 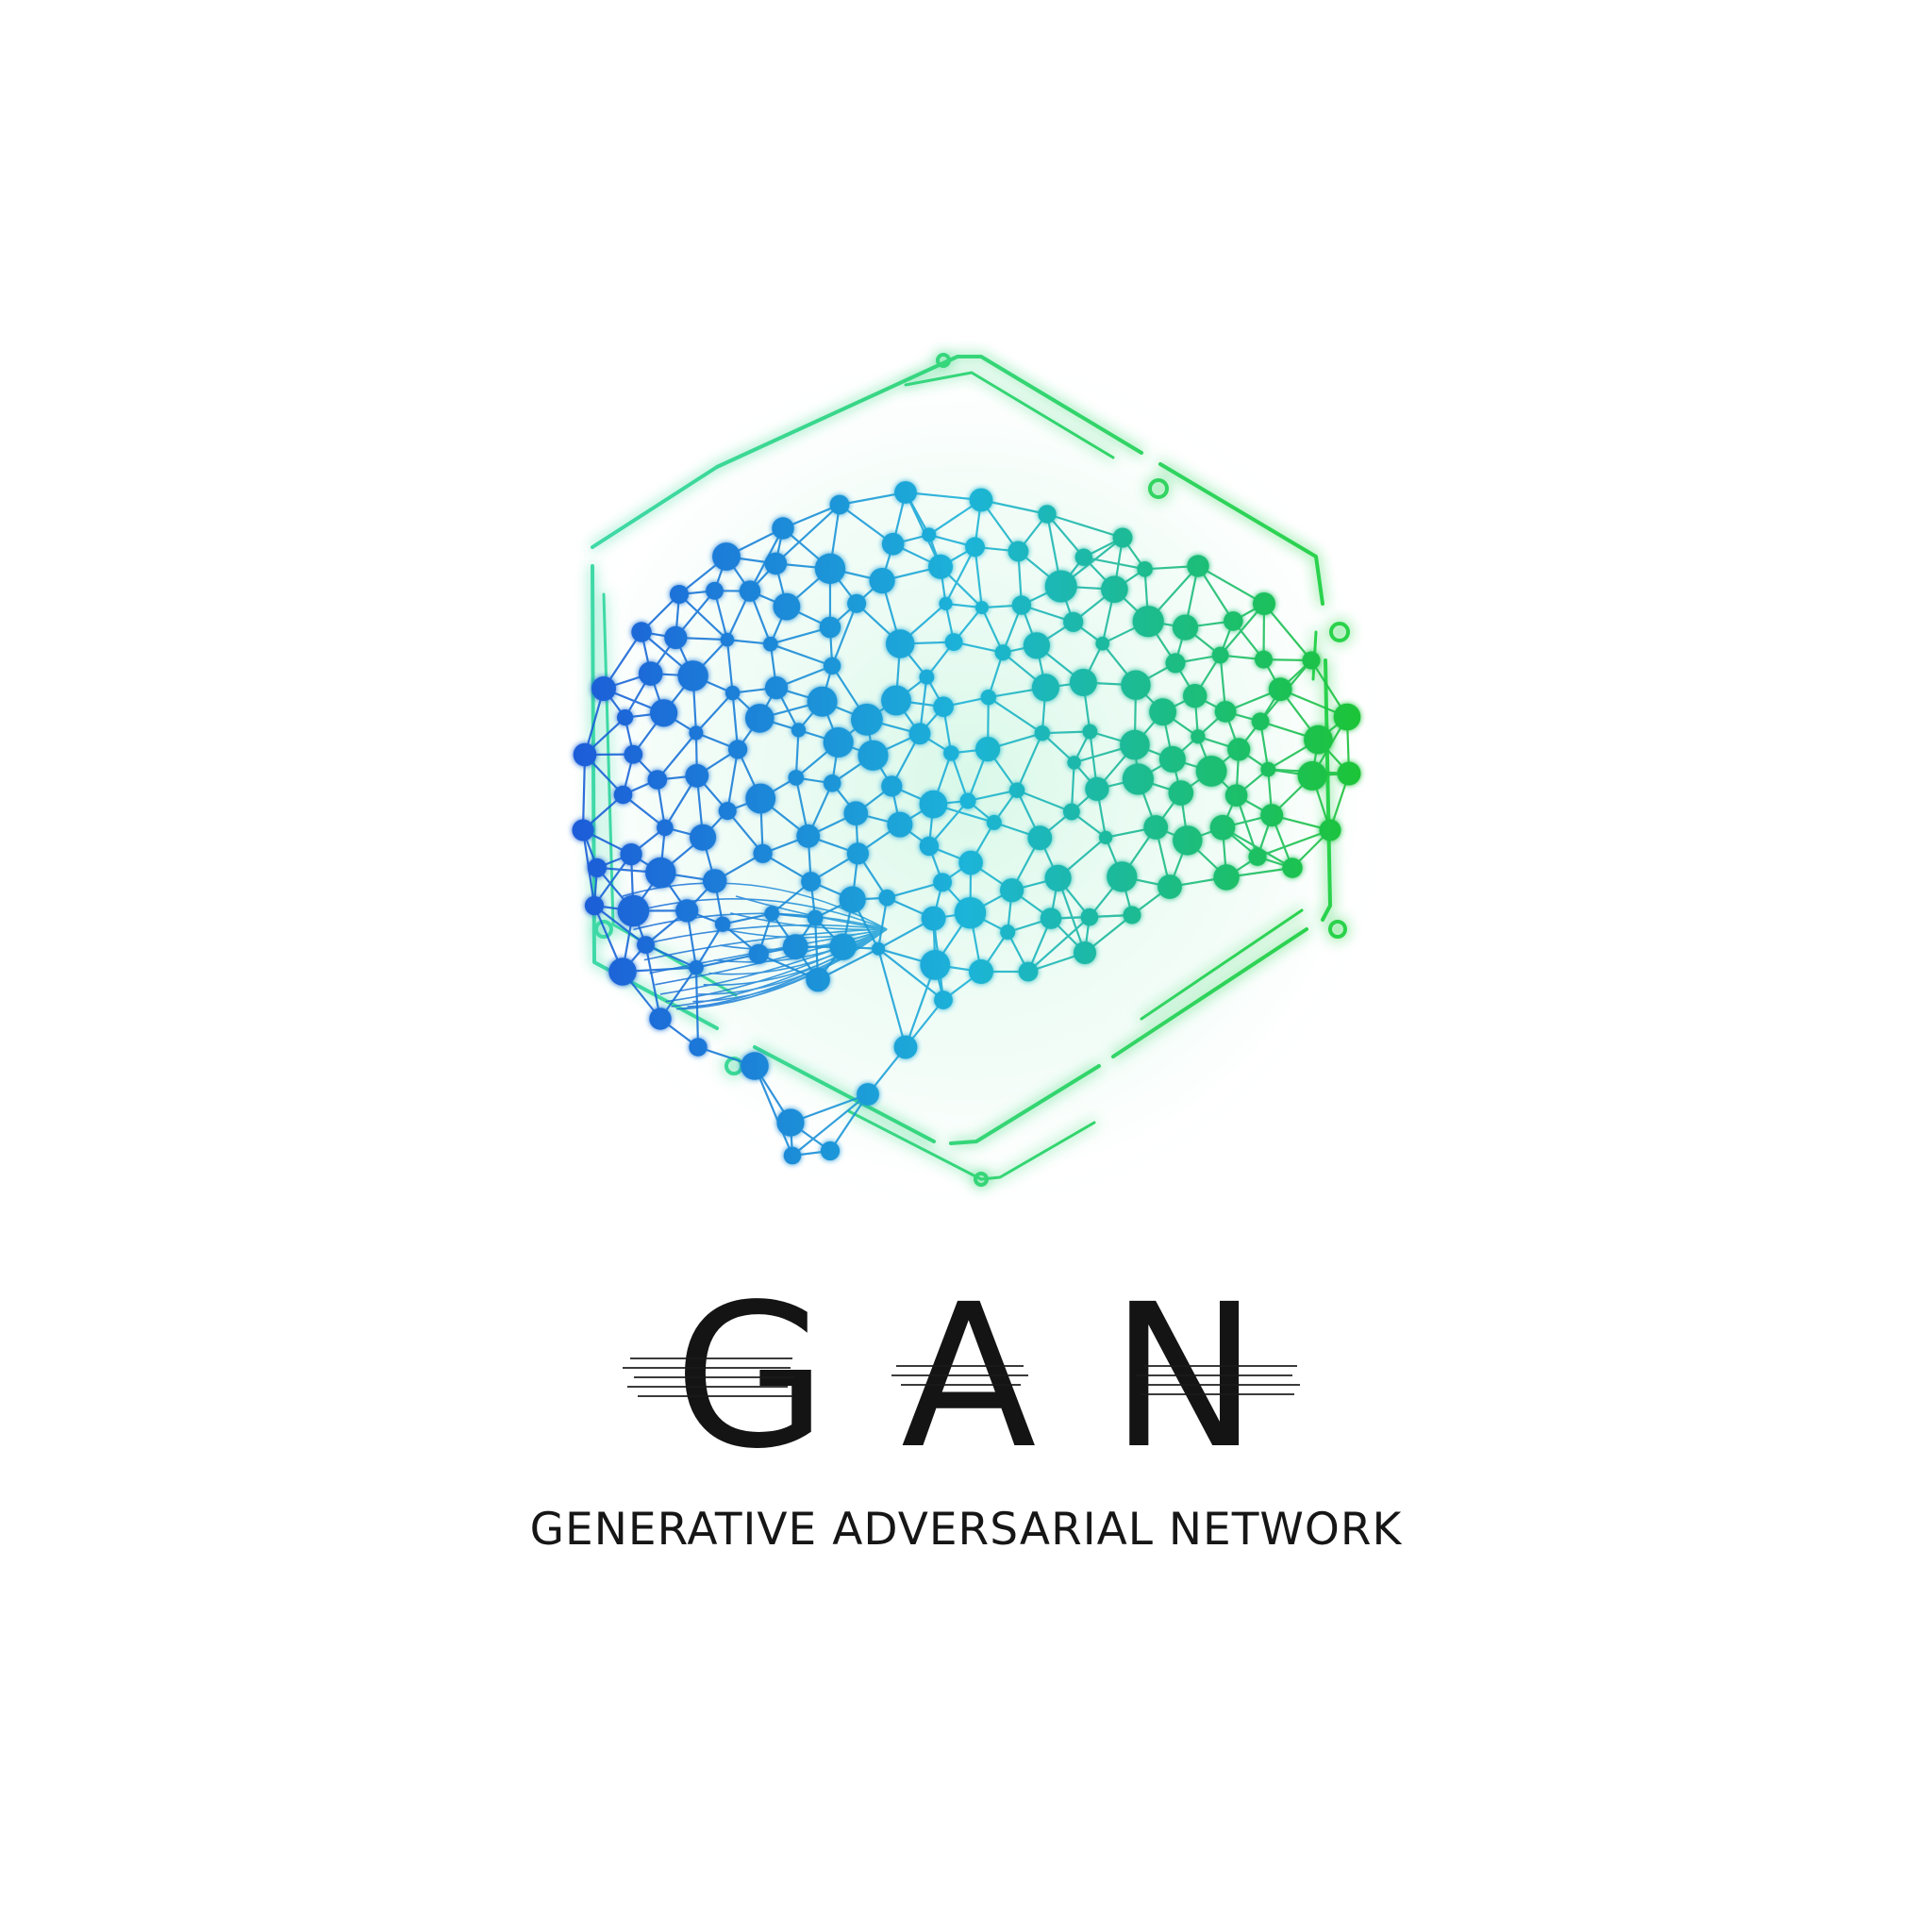 What do you see at coordinates (1003, 1376) in the screenshot?
I see `wordmark-gan: GAN` at bounding box center [1003, 1376].